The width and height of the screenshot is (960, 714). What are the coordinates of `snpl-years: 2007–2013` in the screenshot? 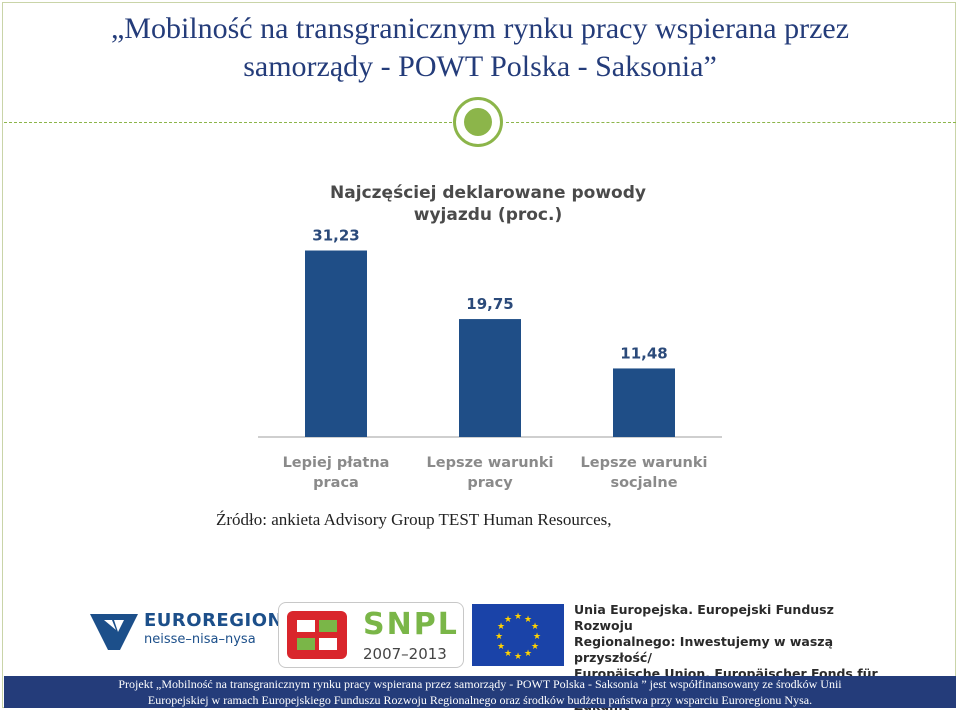 It's located at (405, 654).